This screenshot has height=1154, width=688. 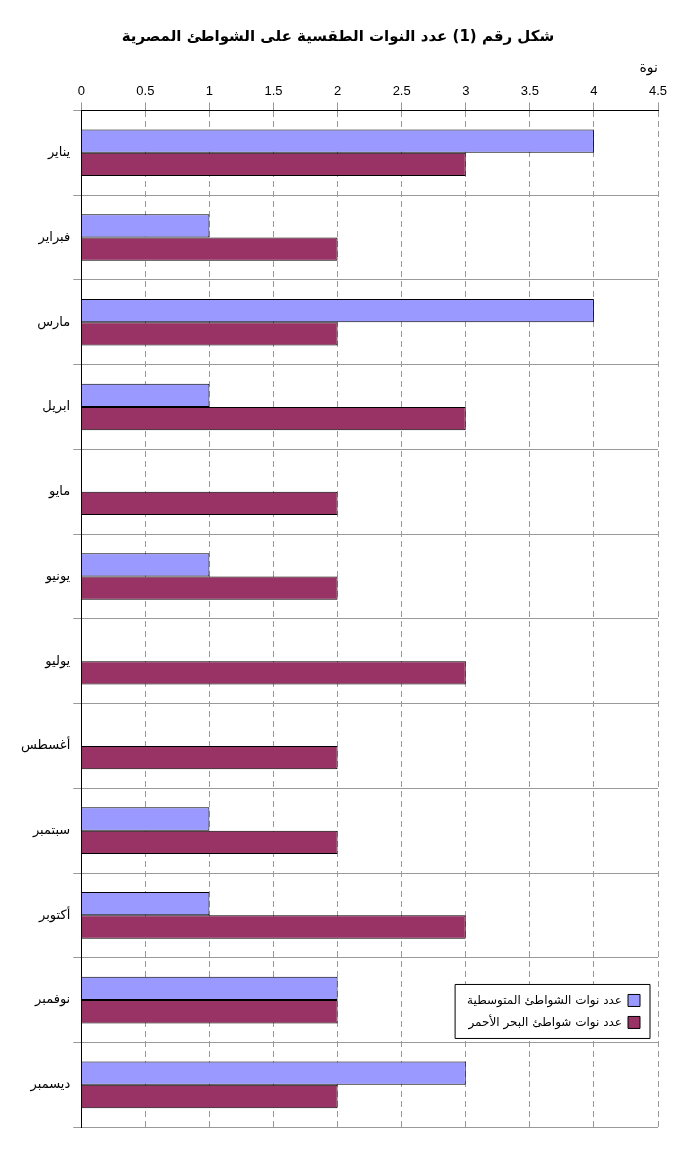 What do you see at coordinates (54, 321) in the screenshot?
I see `y-tick-label: مارس` at bounding box center [54, 321].